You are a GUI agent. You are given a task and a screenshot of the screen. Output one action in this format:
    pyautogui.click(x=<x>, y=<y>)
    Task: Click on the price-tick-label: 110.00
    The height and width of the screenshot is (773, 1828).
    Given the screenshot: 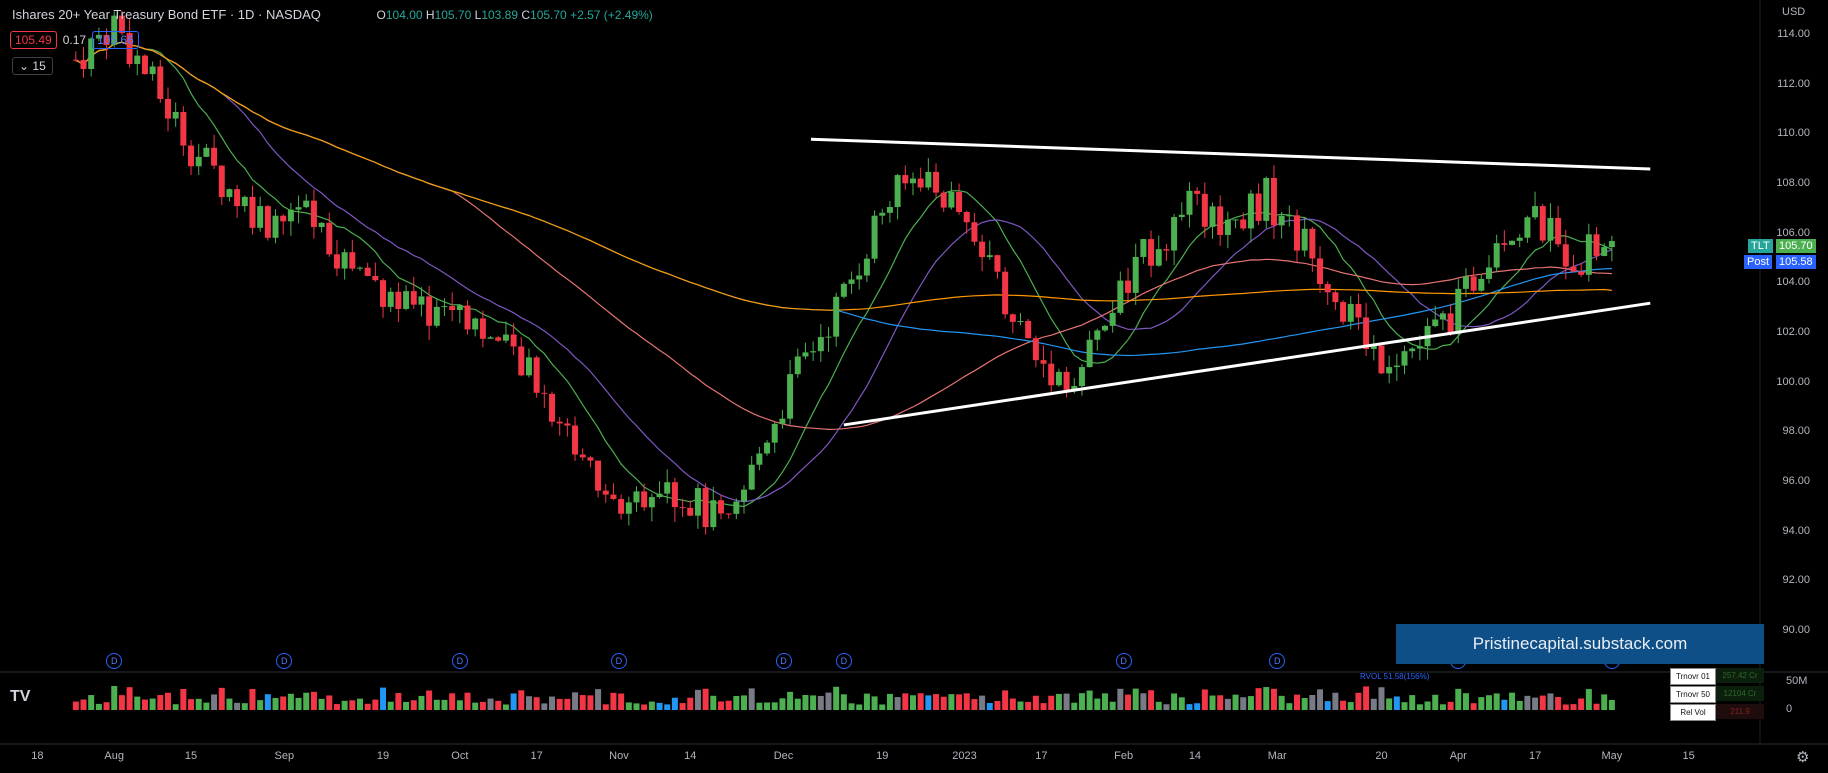 What is the action you would take?
    pyautogui.click(x=1793, y=133)
    